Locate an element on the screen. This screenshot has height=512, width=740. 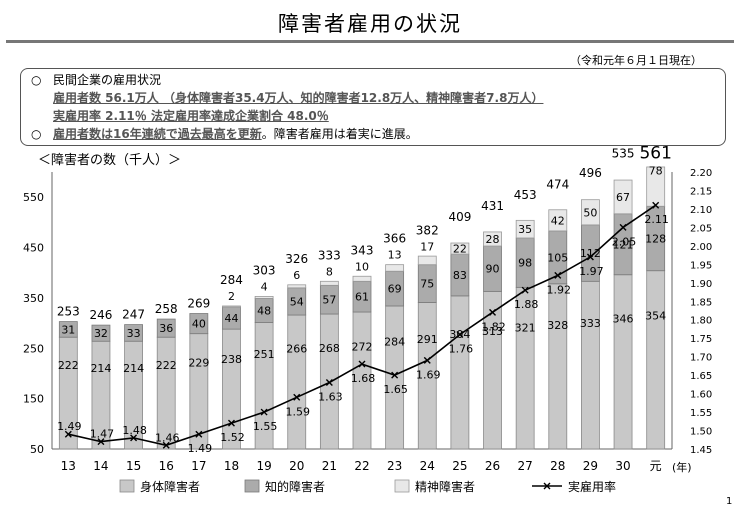
legend-label: 実雇用率 is located at coordinates (592, 486).